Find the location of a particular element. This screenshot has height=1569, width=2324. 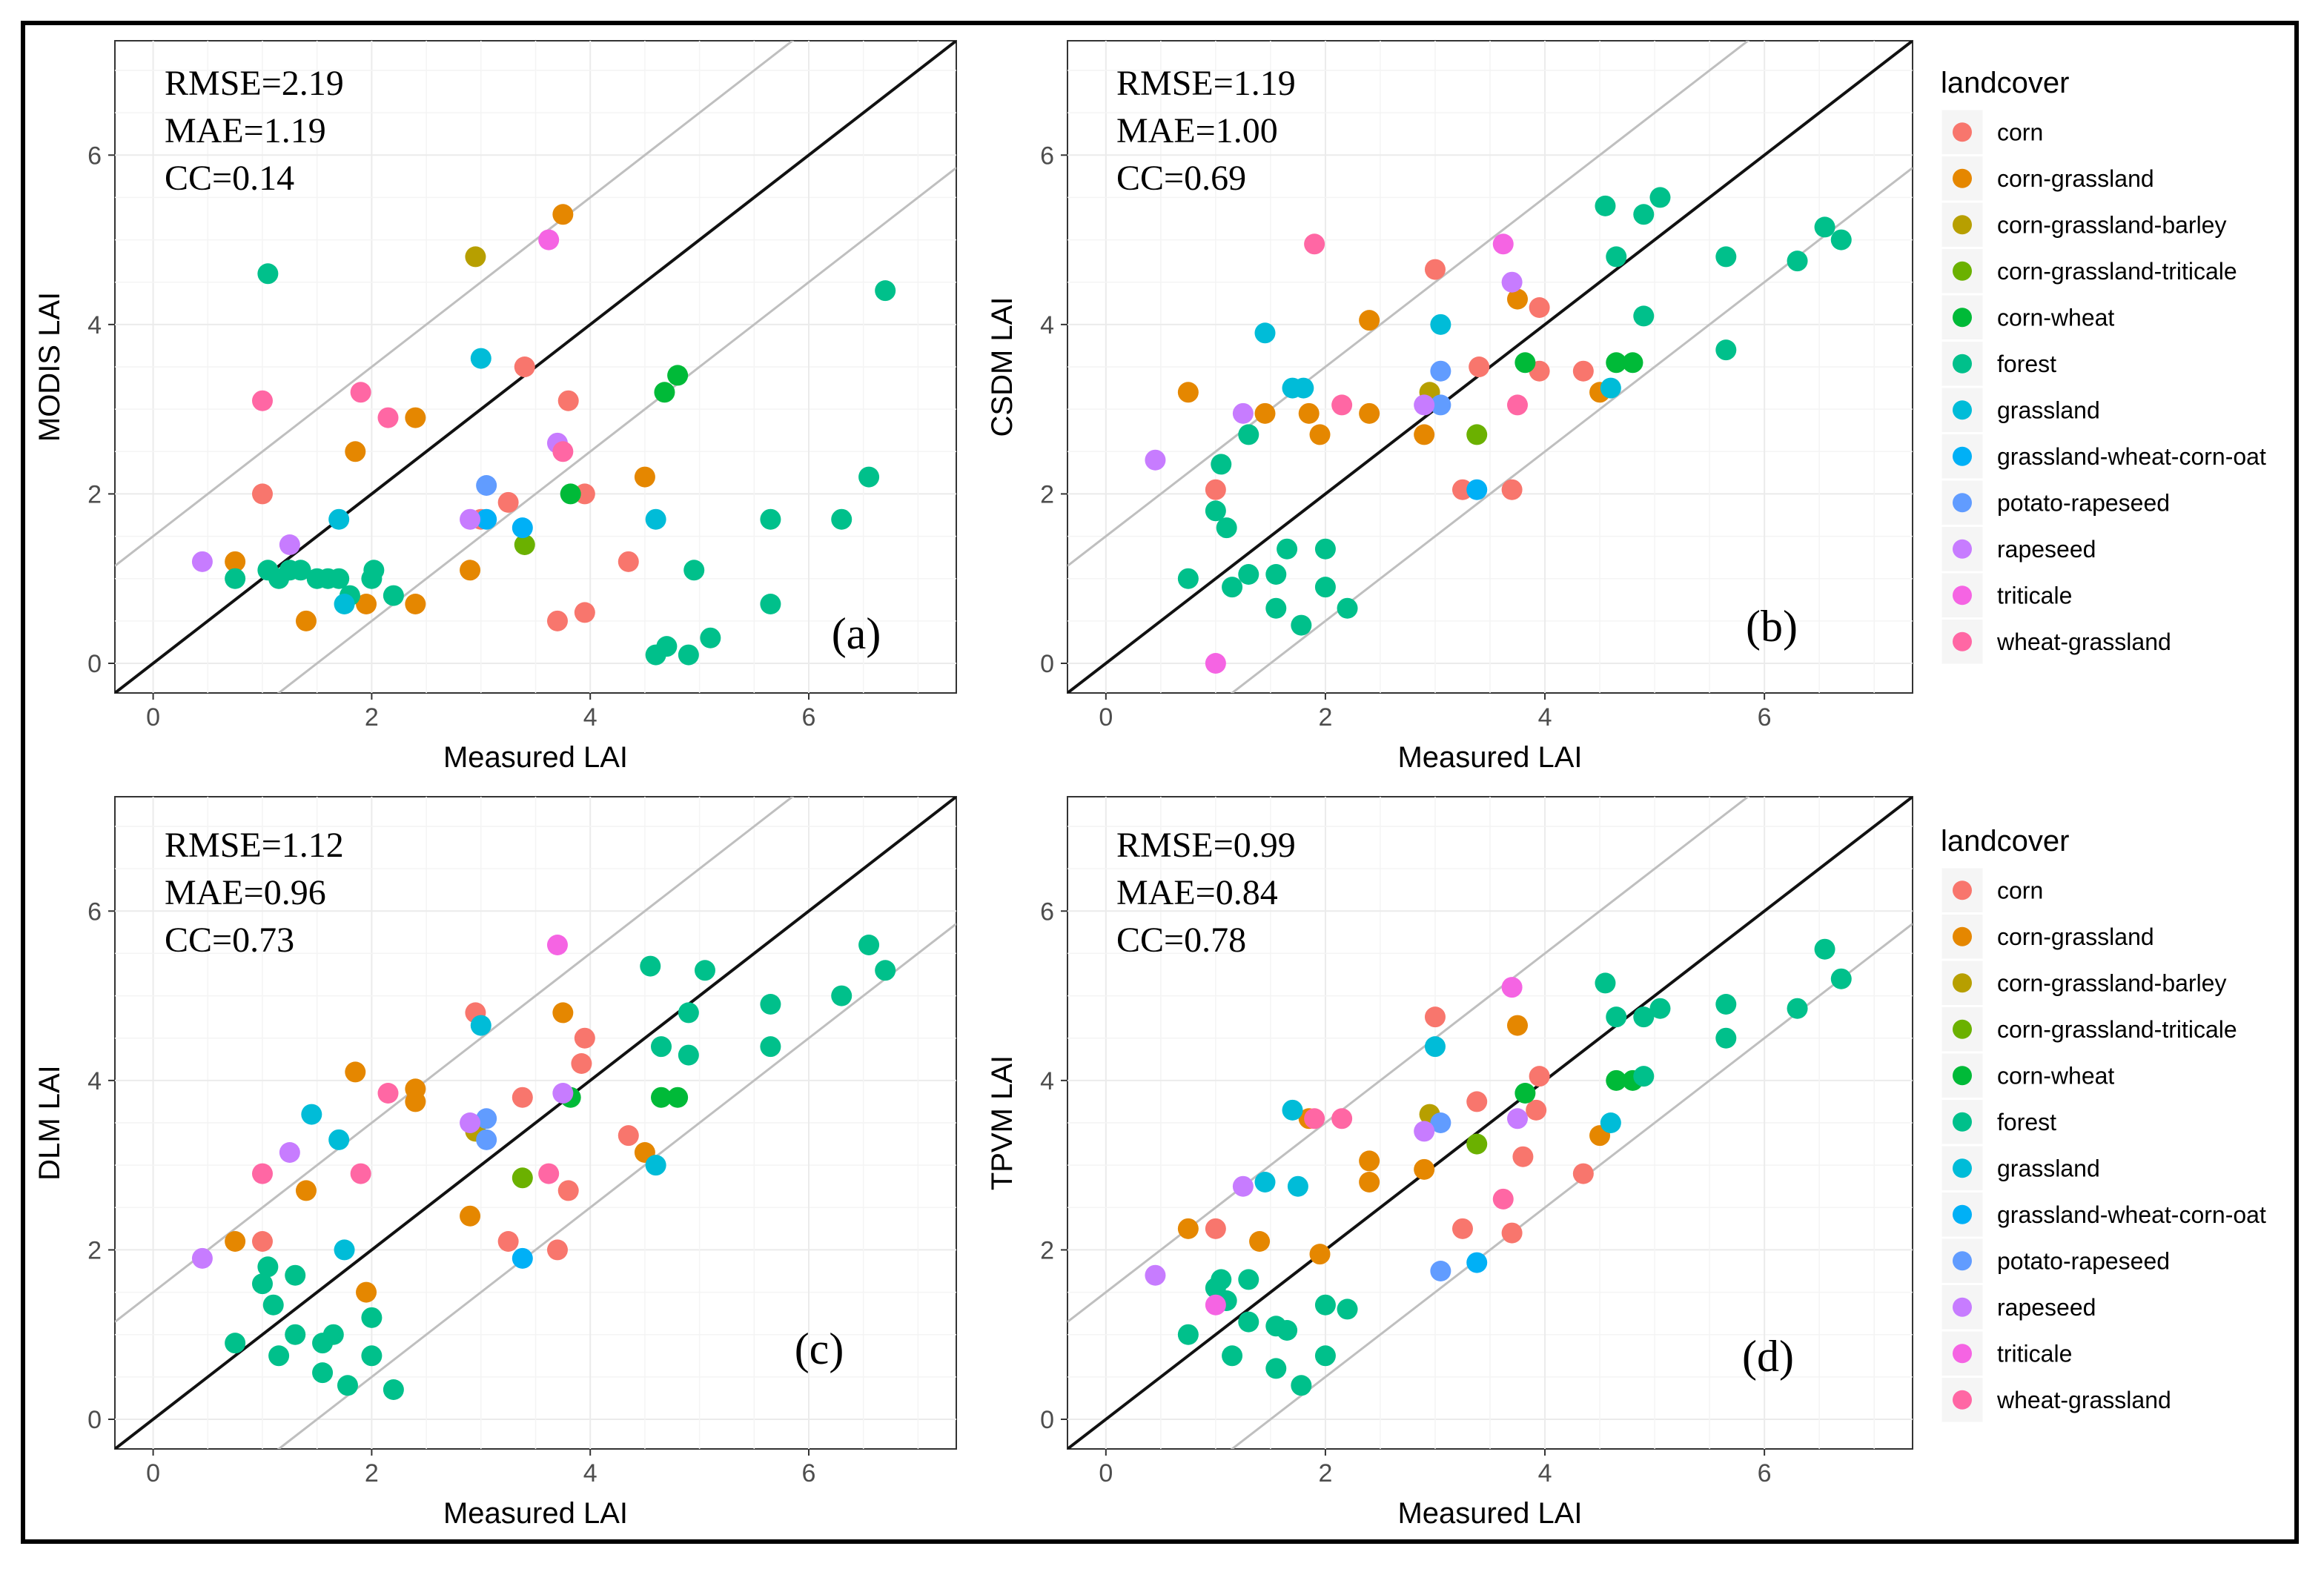

legend-swatch-corn is located at coordinates (1962, 132).